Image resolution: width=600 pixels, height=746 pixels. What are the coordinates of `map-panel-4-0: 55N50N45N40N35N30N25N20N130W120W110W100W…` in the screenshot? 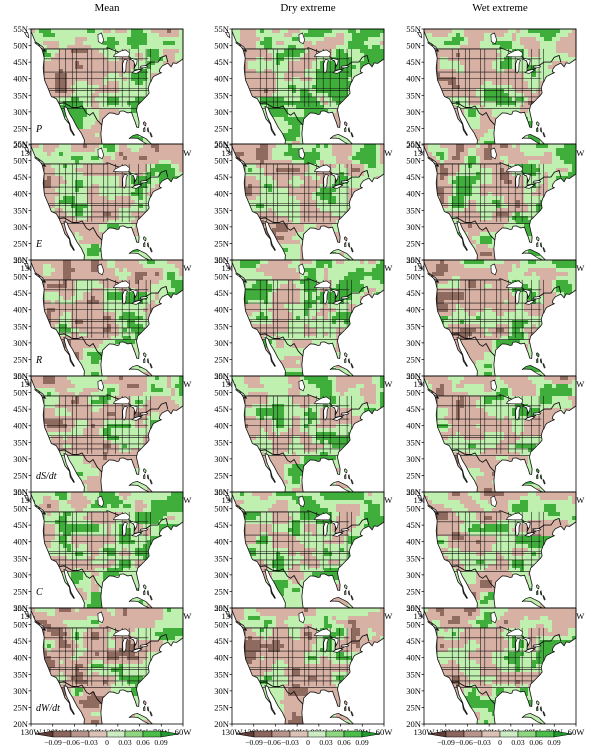 It's located at (102, 554).